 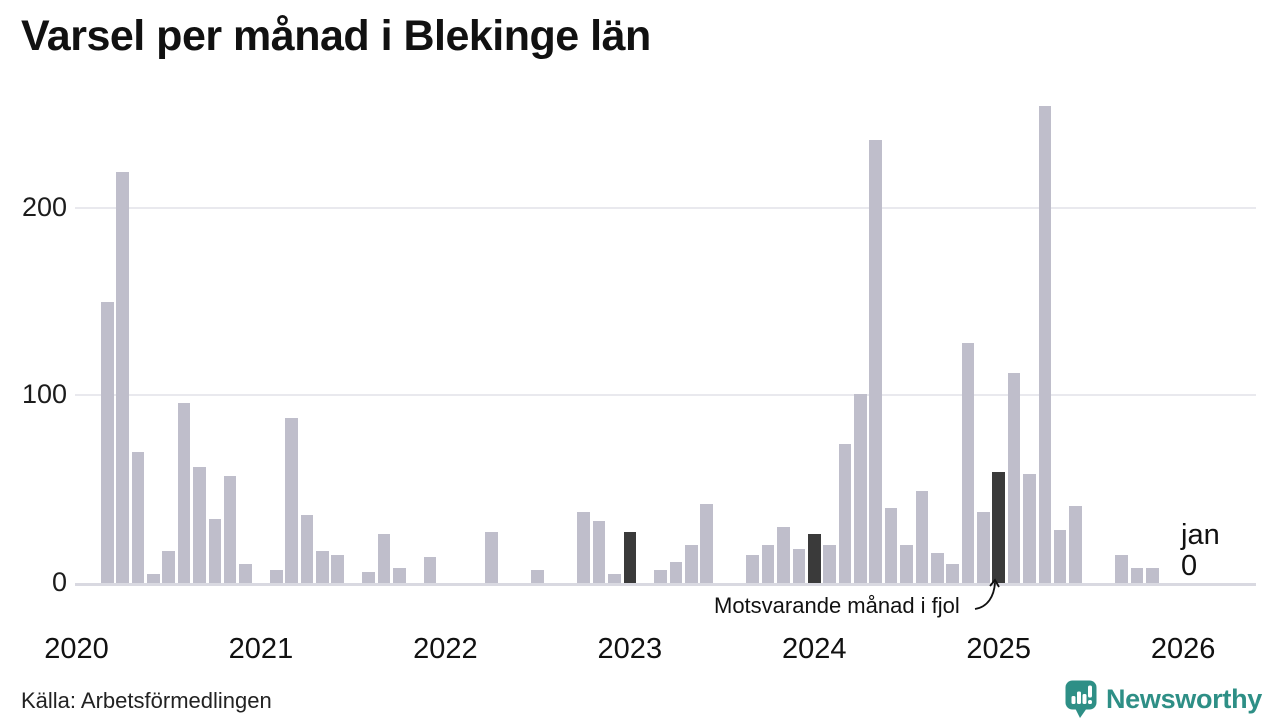 What do you see at coordinates (44, 394) in the screenshot?
I see `y-tick-label-100: 100` at bounding box center [44, 394].